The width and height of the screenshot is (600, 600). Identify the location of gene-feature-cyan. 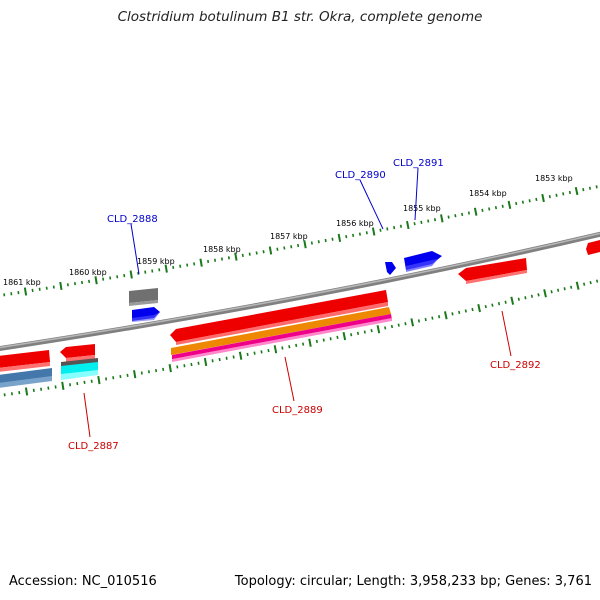
(79, 369).